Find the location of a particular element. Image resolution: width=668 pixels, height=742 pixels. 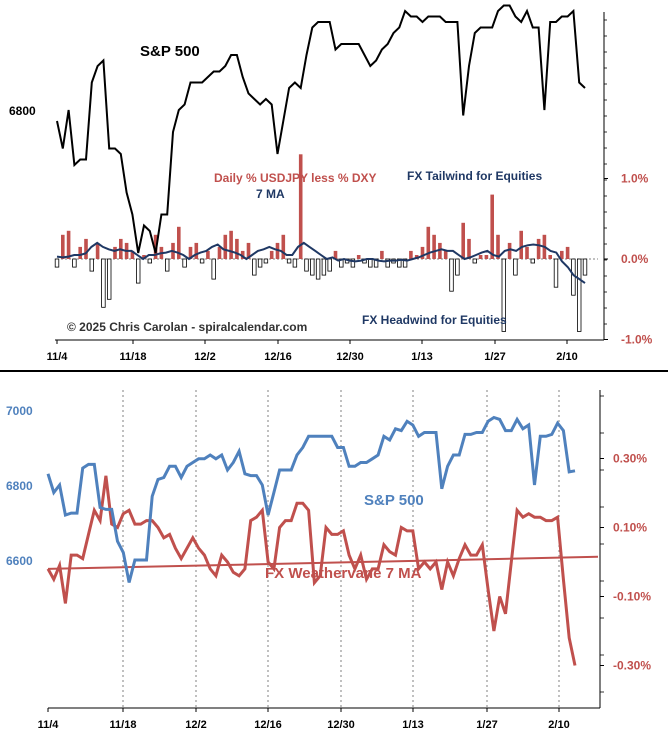

panel-divider is located at coordinates (334, 371).